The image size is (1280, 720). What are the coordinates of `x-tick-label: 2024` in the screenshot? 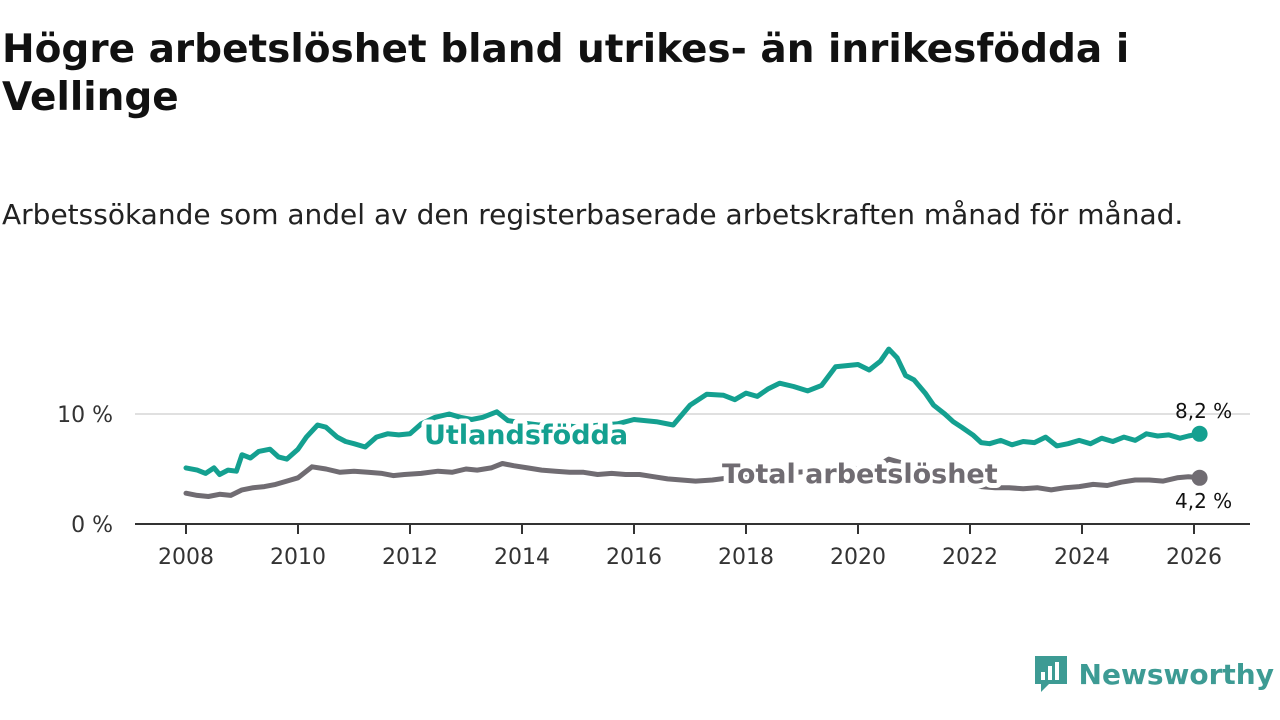 It's located at (1082, 557).